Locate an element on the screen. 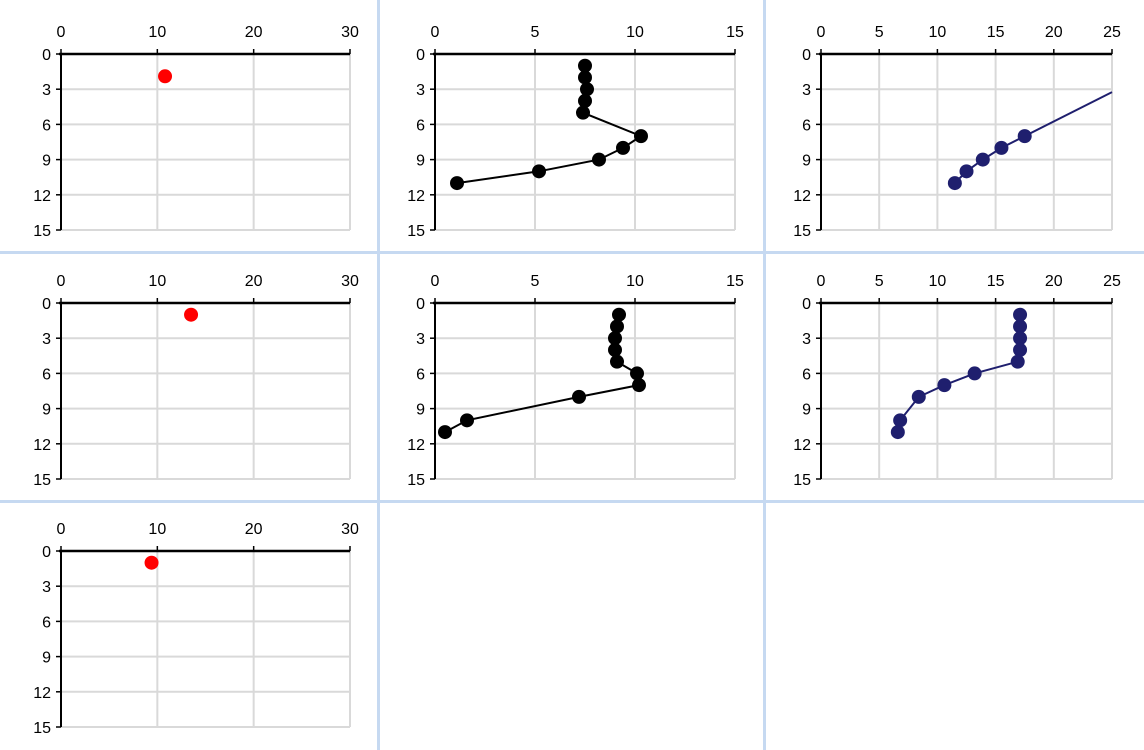 The height and width of the screenshot is (750, 1144). chart-panel-4: 0 10 20 30 0 3 6 9 12 15 is located at coordinates (196, 381).